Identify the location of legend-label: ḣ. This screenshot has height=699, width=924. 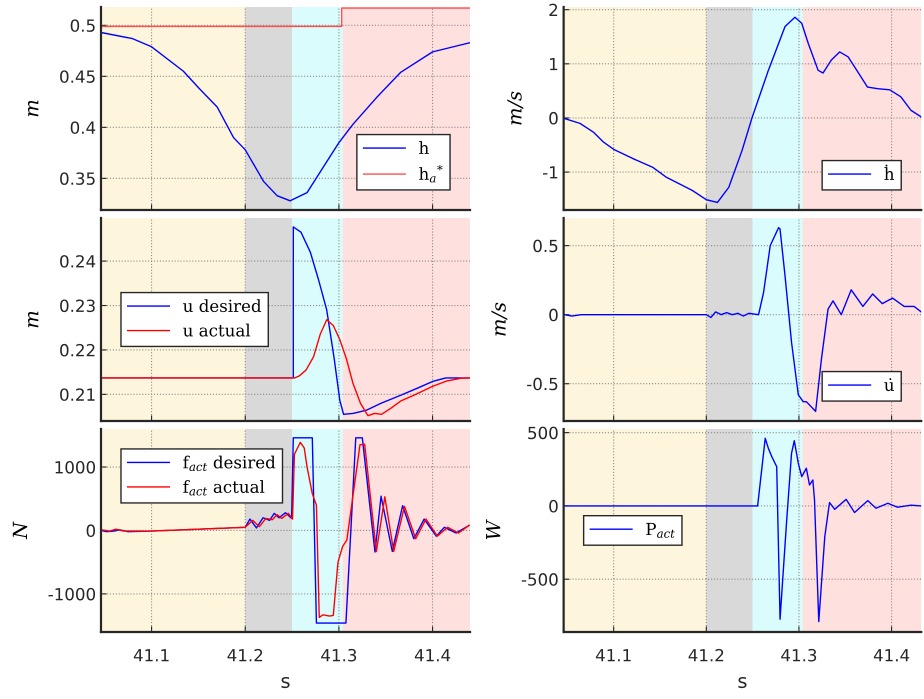
(889, 172).